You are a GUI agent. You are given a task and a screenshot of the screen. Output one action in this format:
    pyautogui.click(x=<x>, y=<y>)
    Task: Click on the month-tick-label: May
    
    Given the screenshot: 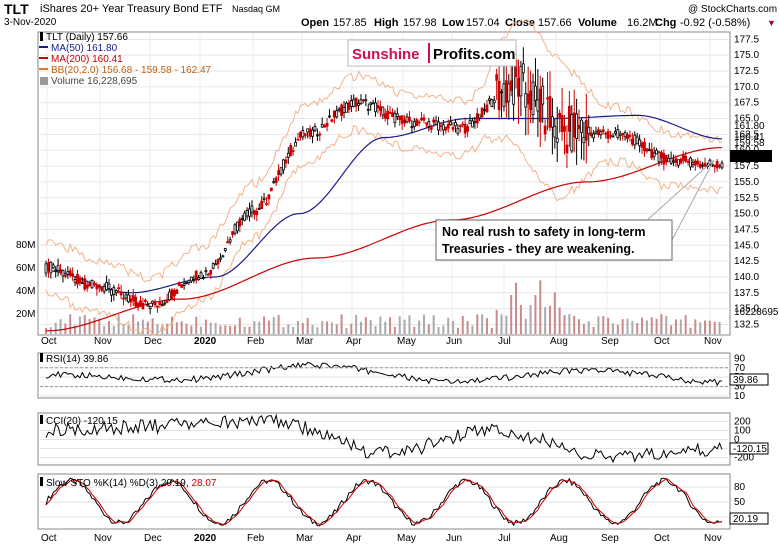 What is the action you would take?
    pyautogui.click(x=406, y=538)
    